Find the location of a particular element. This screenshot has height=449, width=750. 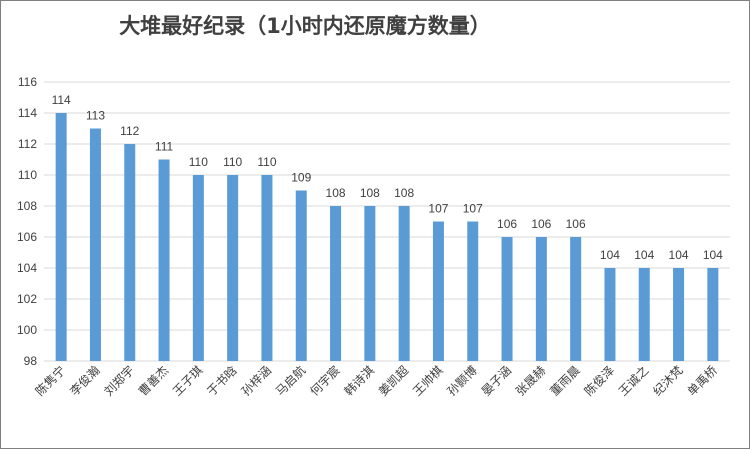

category-label: 姜凯超 is located at coordinates (393, 381).